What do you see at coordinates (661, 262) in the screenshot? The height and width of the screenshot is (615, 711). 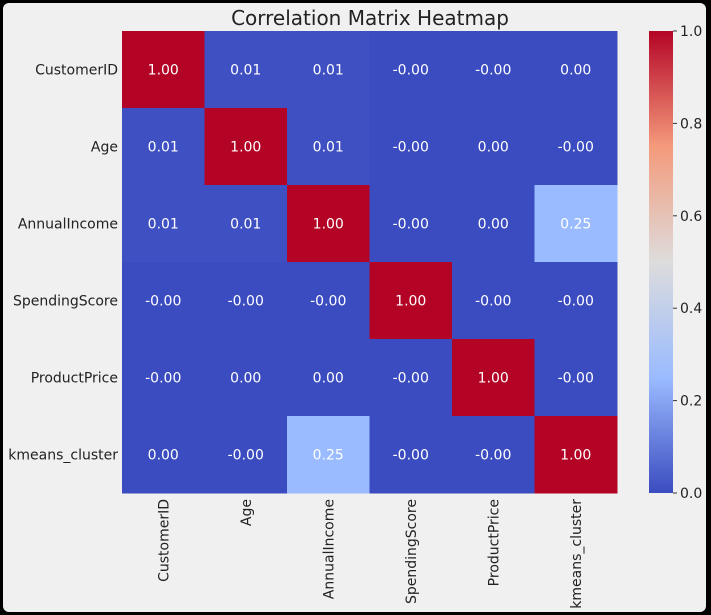 I see `colorbar-gradient` at bounding box center [661, 262].